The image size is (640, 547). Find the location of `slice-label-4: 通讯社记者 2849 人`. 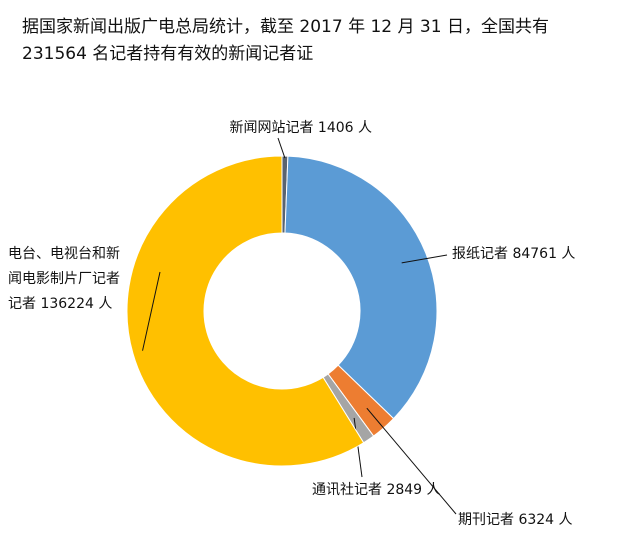

slice-label-4: 通讯社记者 2849 人 is located at coordinates (376, 490).